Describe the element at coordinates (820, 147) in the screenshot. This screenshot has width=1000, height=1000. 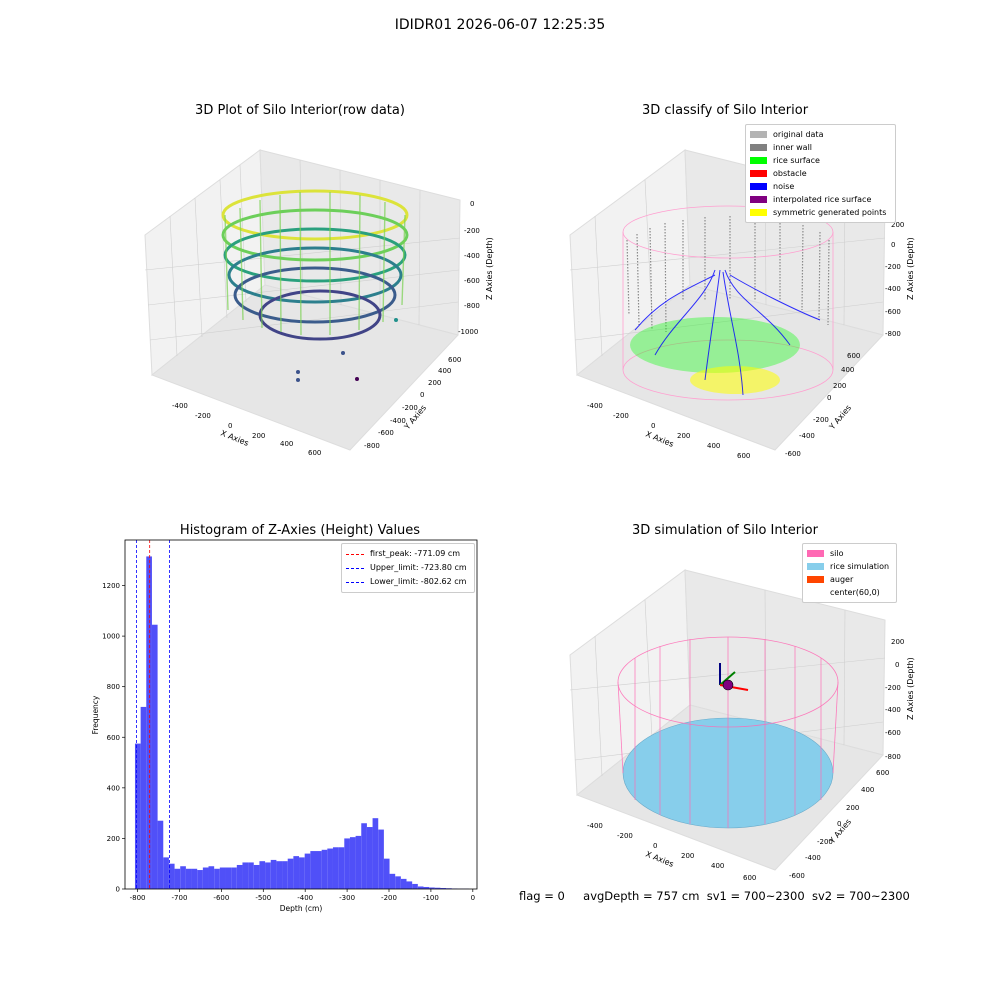
I see `legend-item-inner-wall: inner wall` at that location.